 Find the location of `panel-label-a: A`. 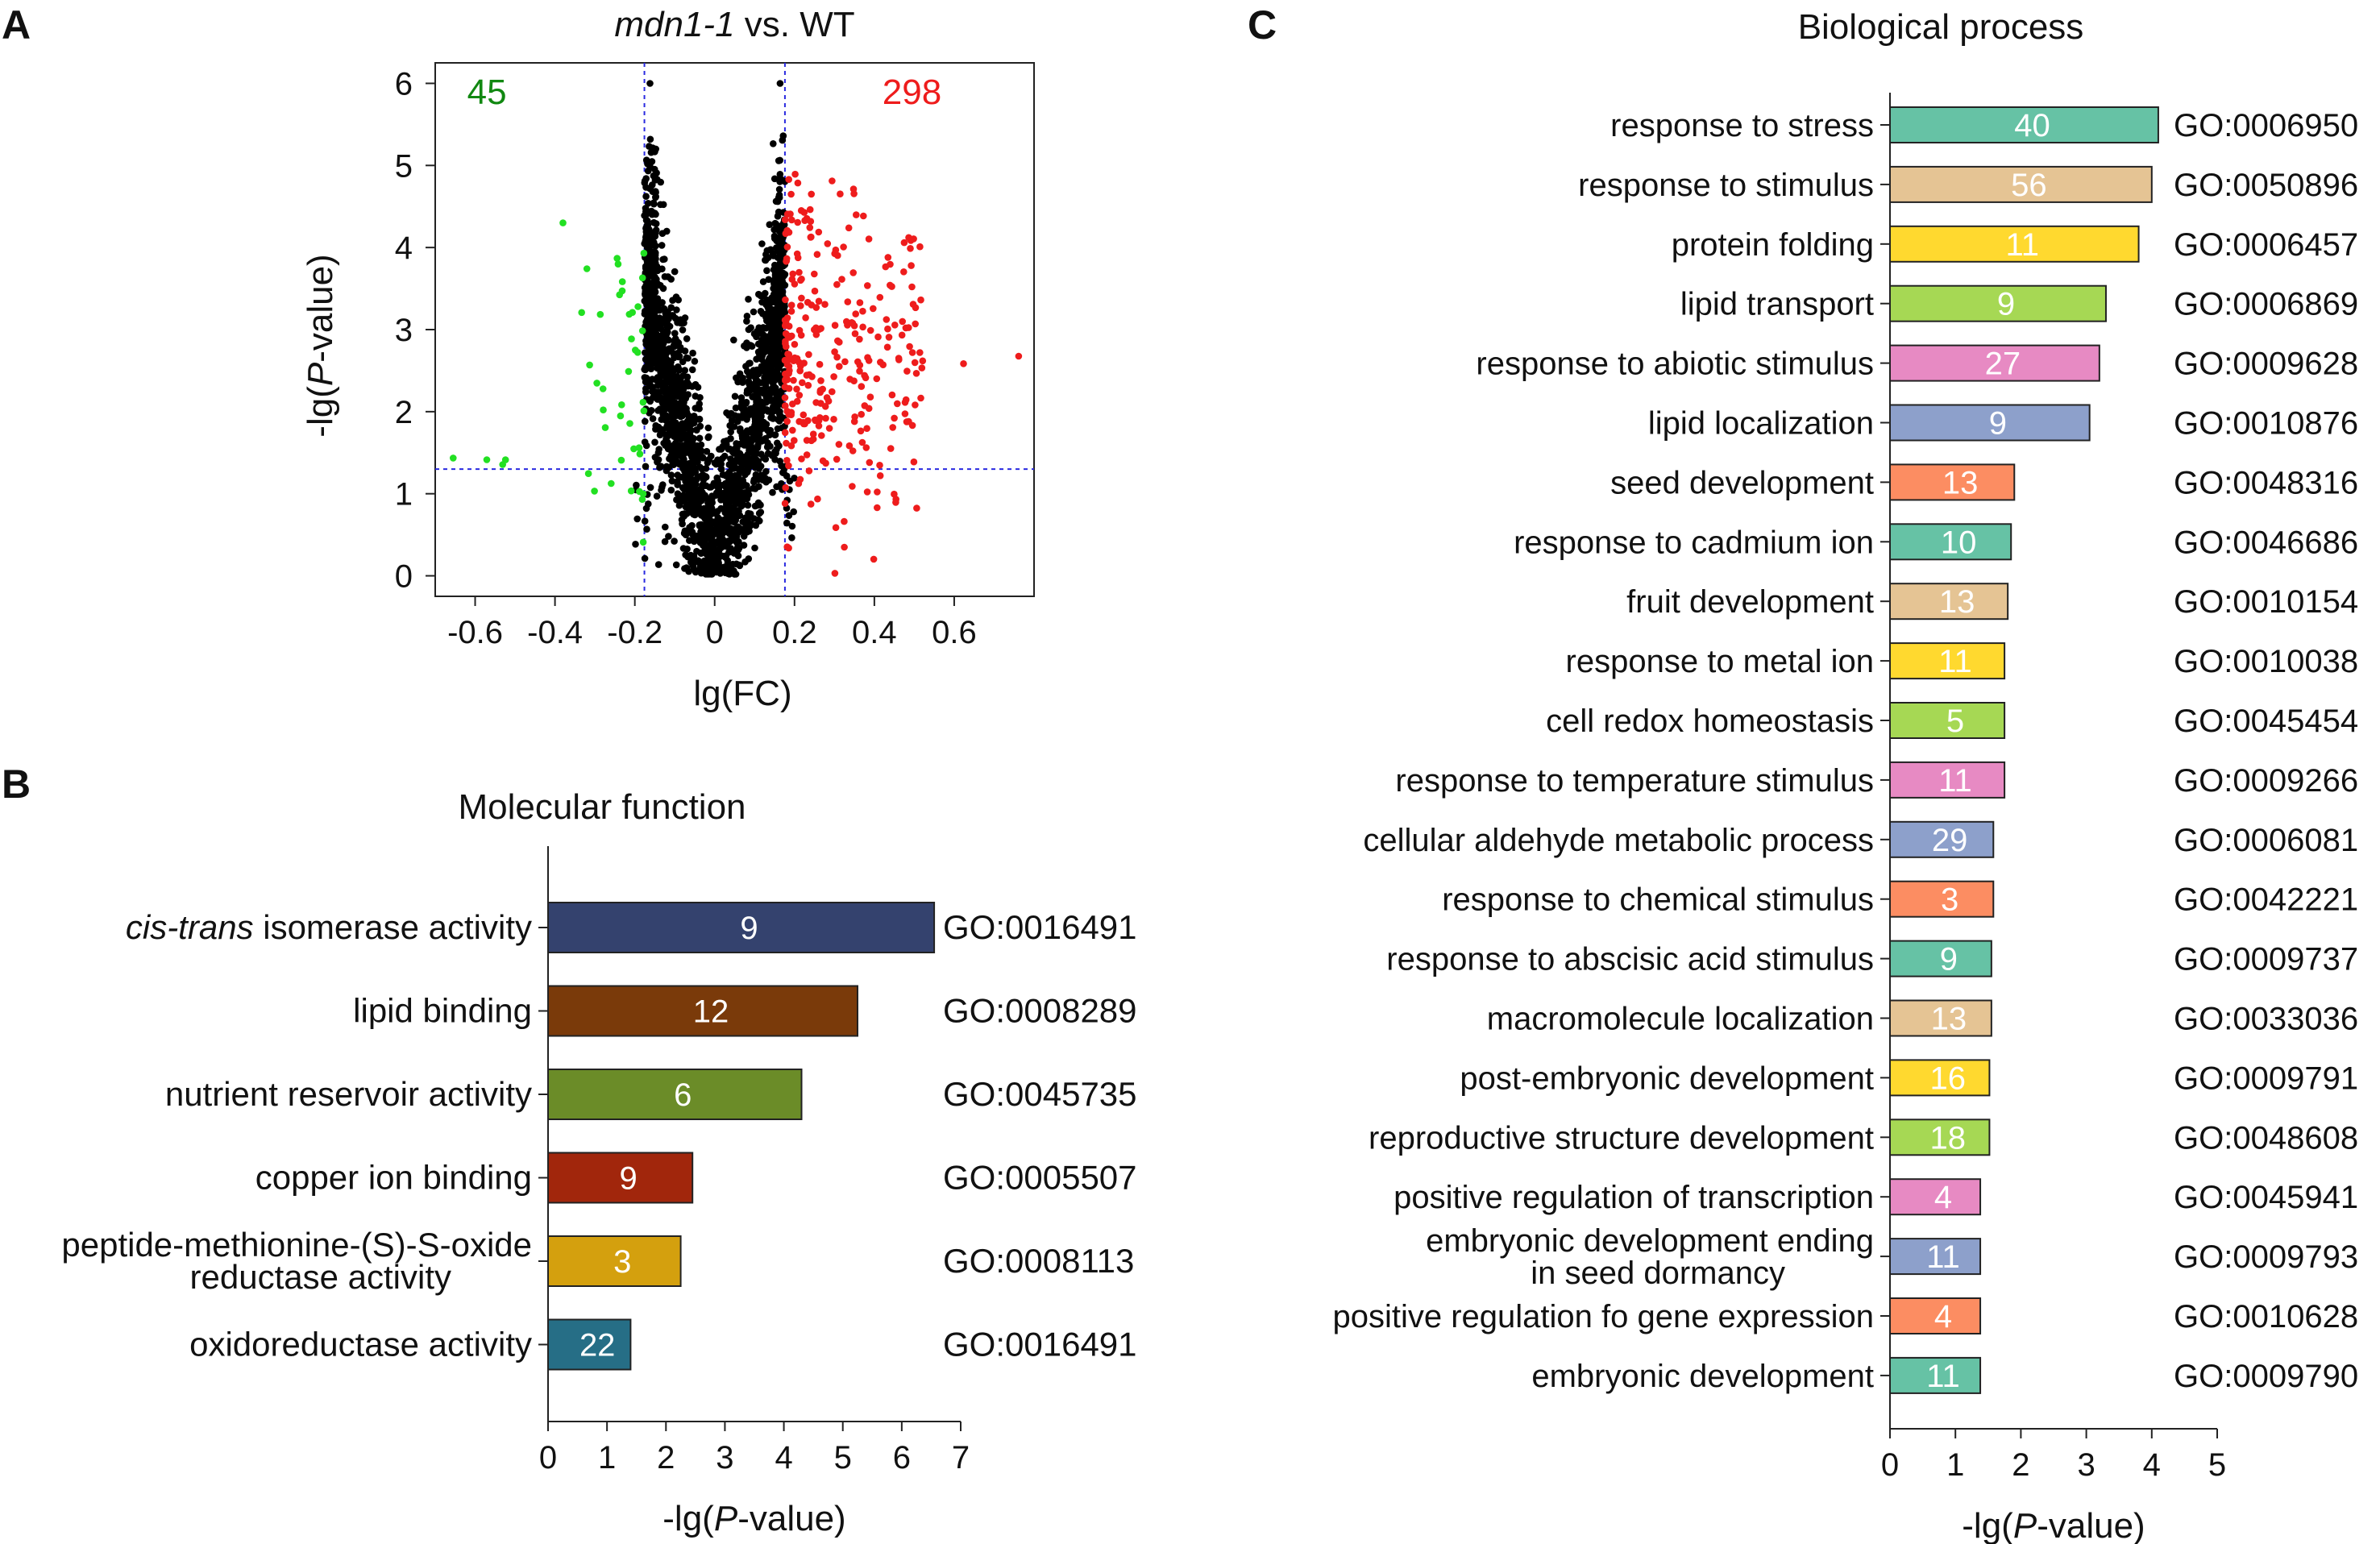

panel-label-a: A is located at coordinates (16, 25).